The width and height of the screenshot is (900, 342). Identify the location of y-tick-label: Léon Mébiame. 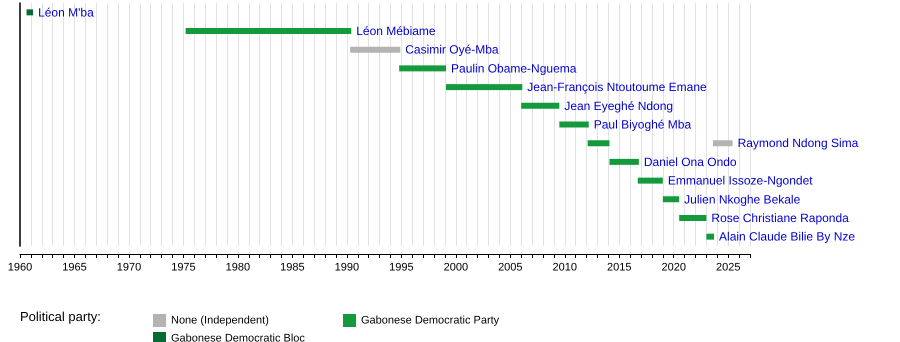
(396, 31).